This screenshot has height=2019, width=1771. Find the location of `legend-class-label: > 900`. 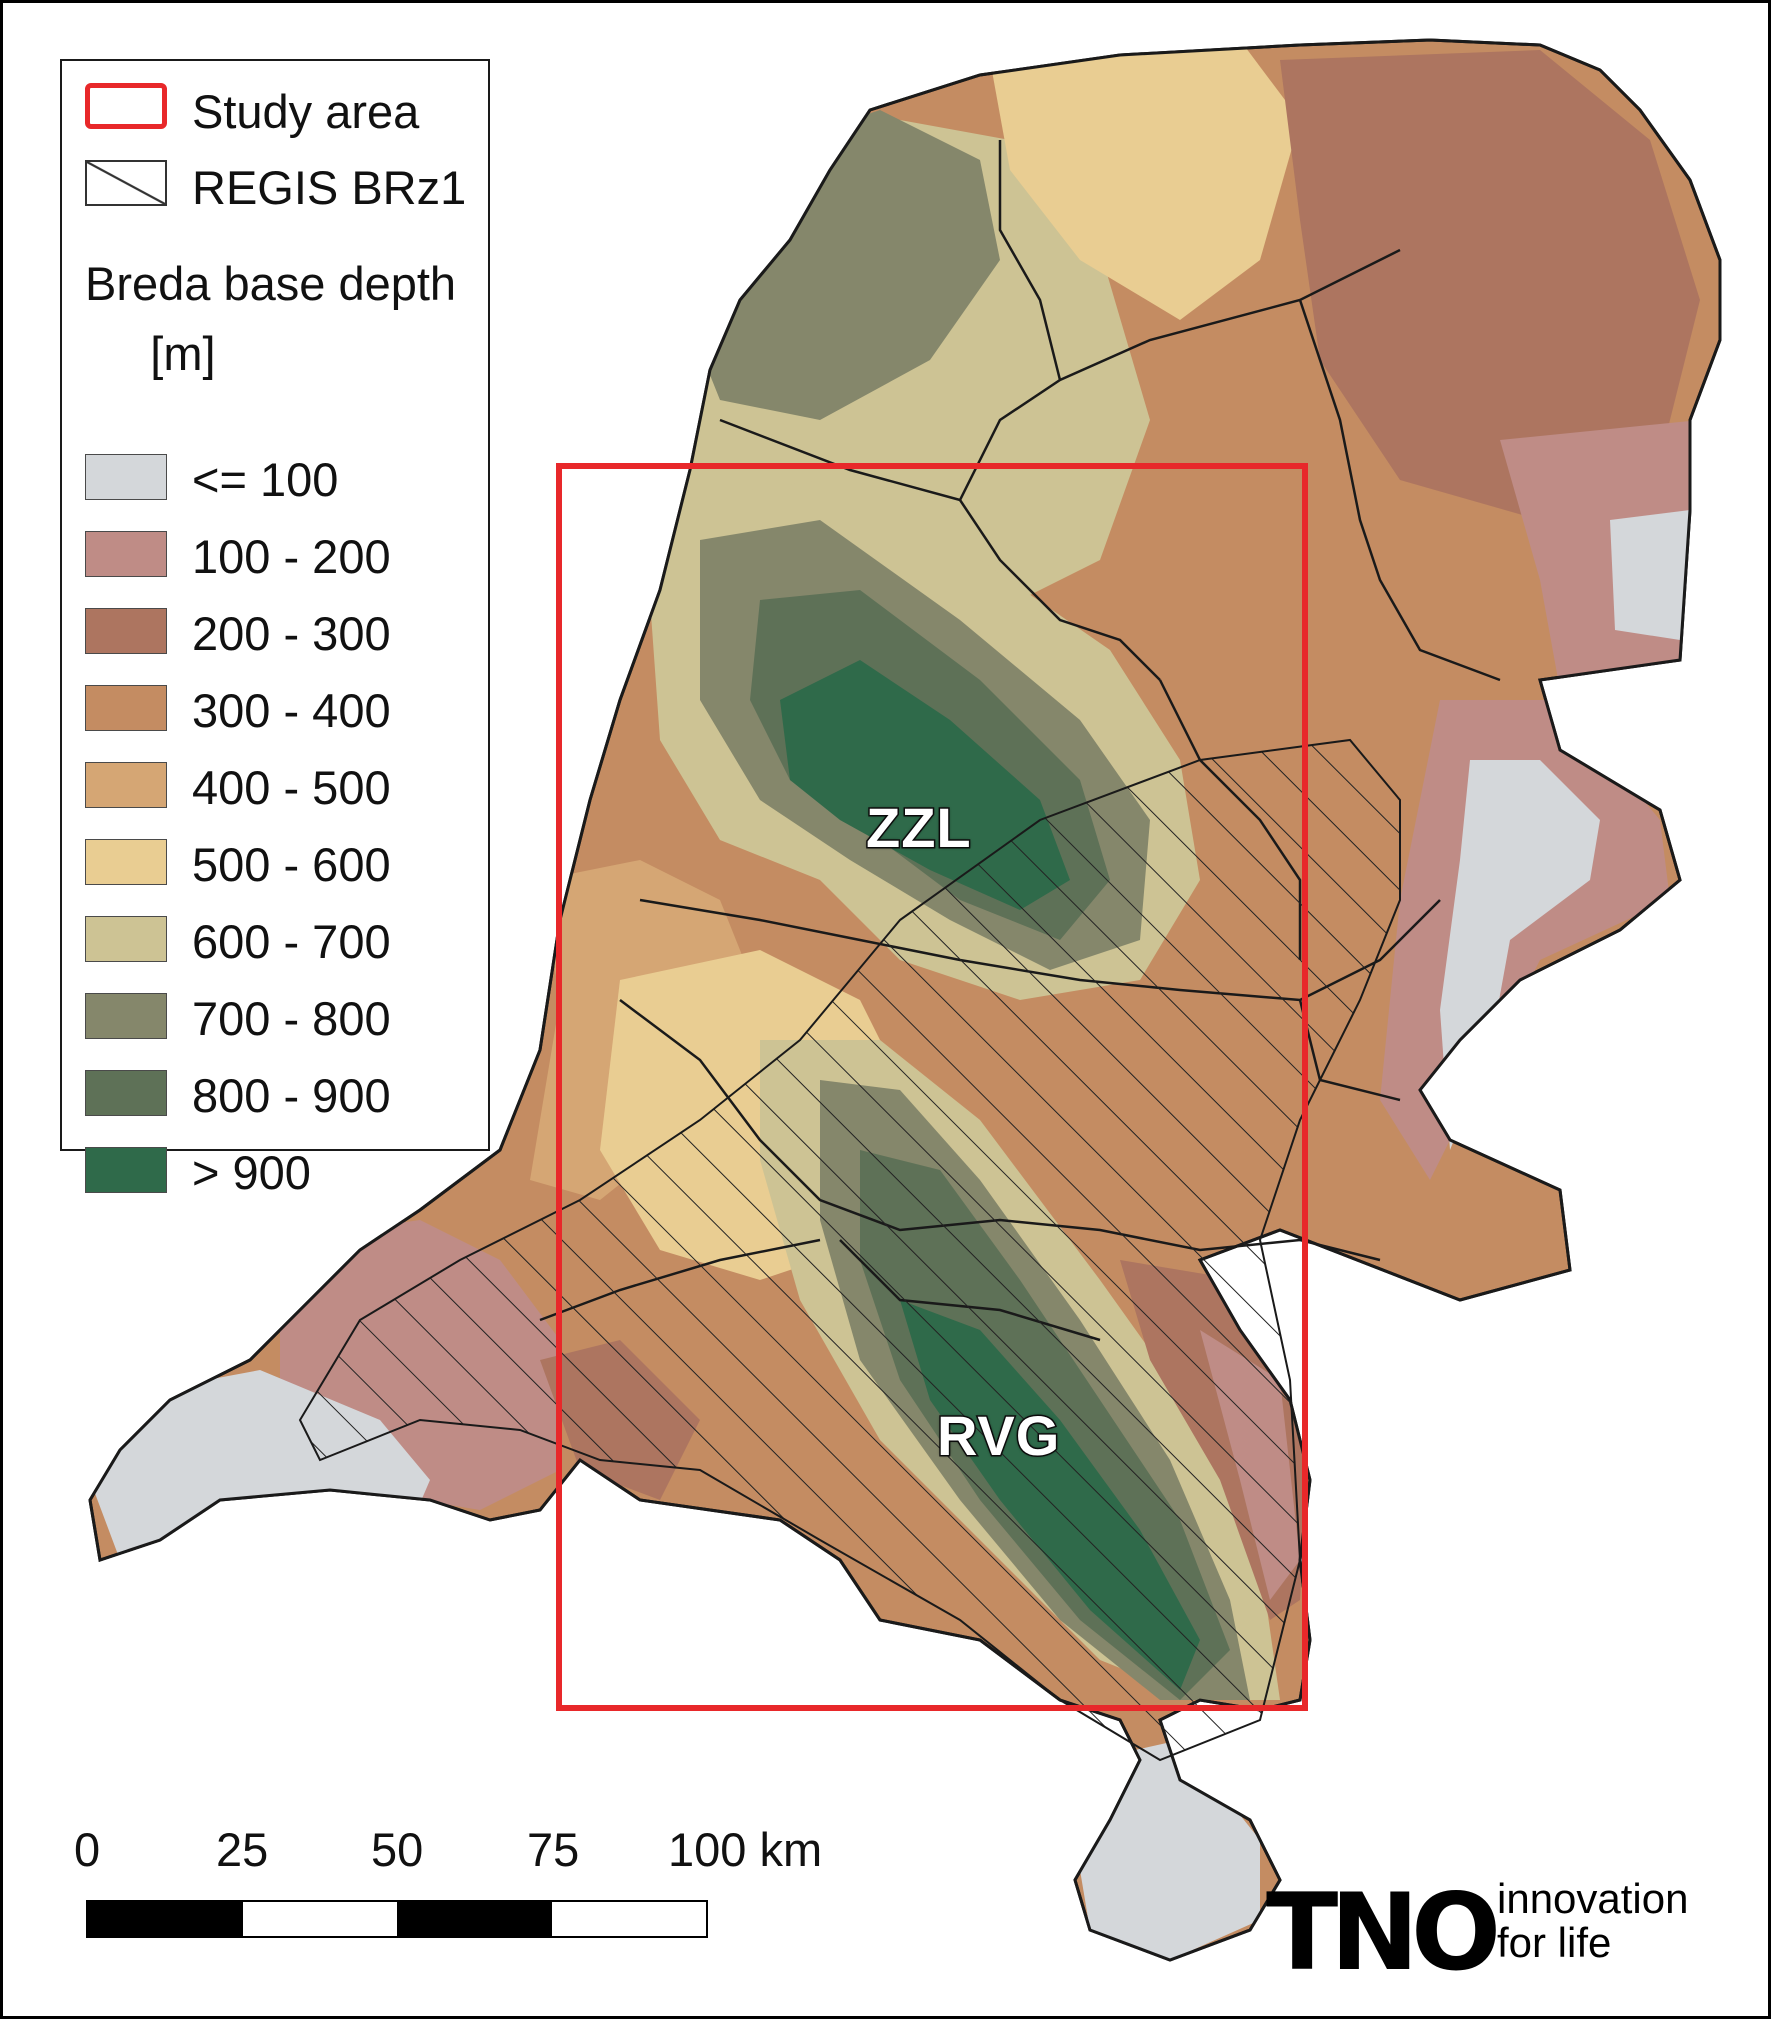

legend-class-label: > 900 is located at coordinates (251, 1172).